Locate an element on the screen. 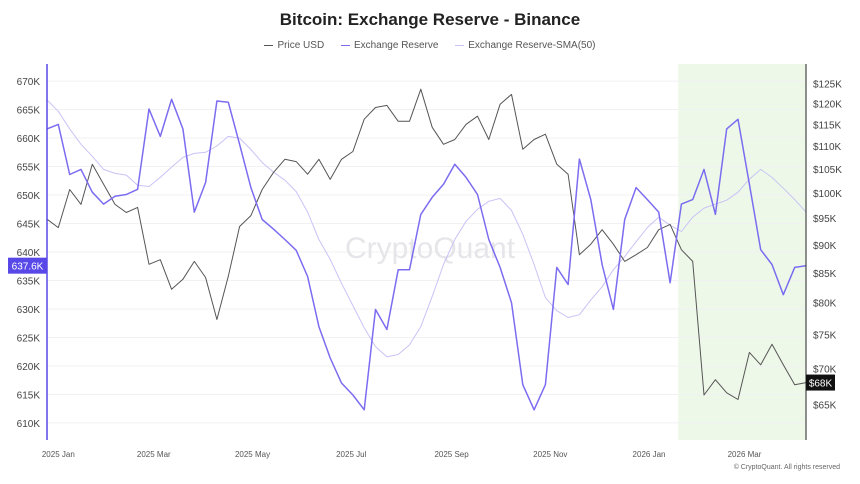  current-price-label: $68K is located at coordinates (821, 384).